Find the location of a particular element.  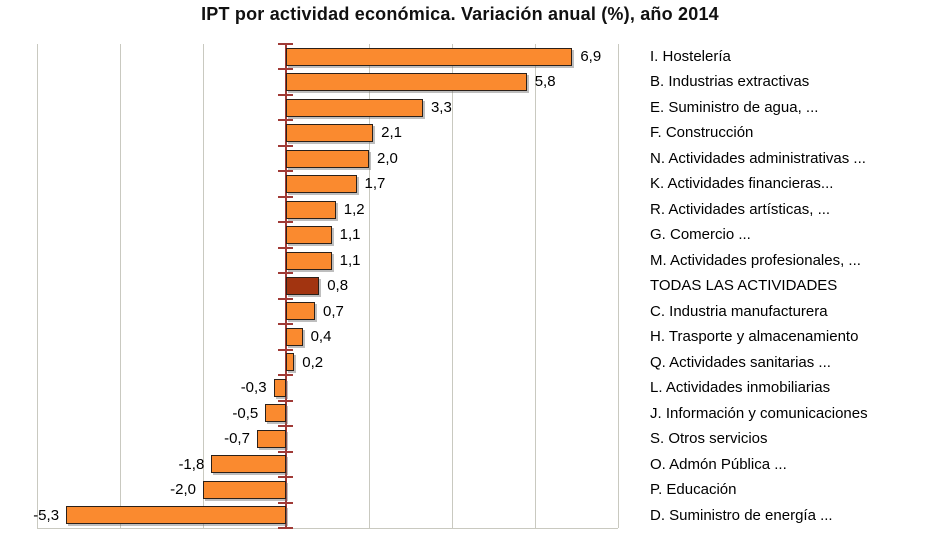

category-label: P. Educación is located at coordinates (693, 490).